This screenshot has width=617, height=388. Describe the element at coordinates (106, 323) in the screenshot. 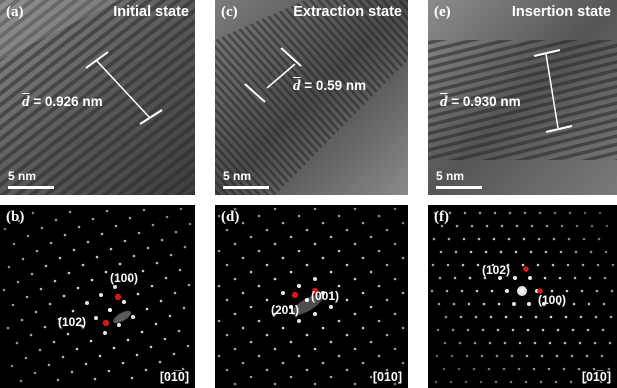

I see `highlight-spot-b2` at that location.